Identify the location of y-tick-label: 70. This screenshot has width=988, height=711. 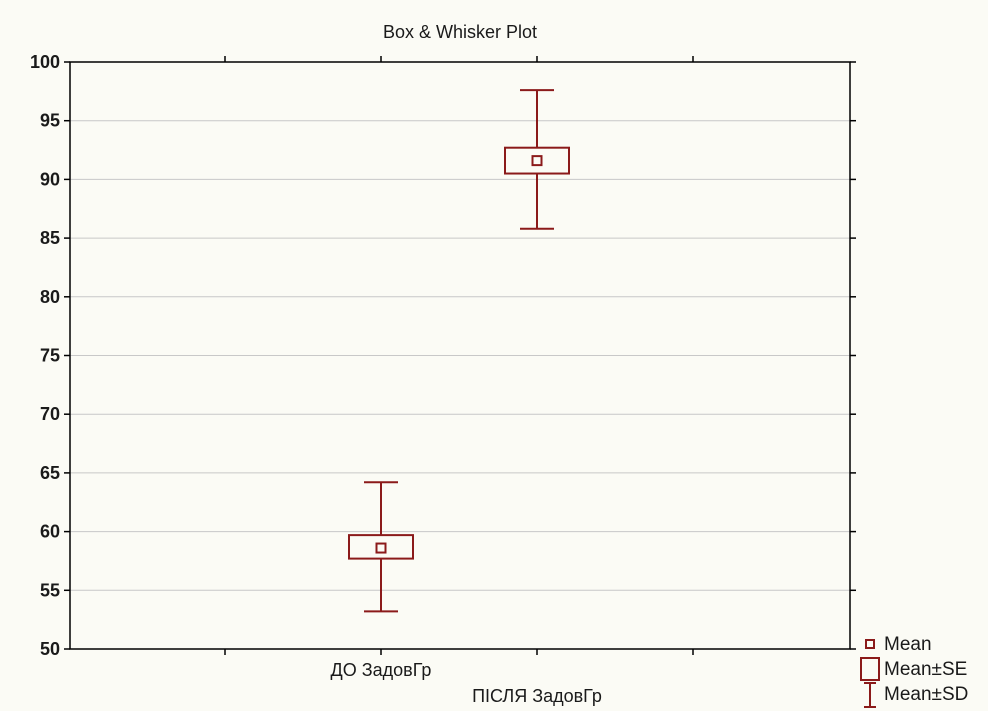
(50, 414).